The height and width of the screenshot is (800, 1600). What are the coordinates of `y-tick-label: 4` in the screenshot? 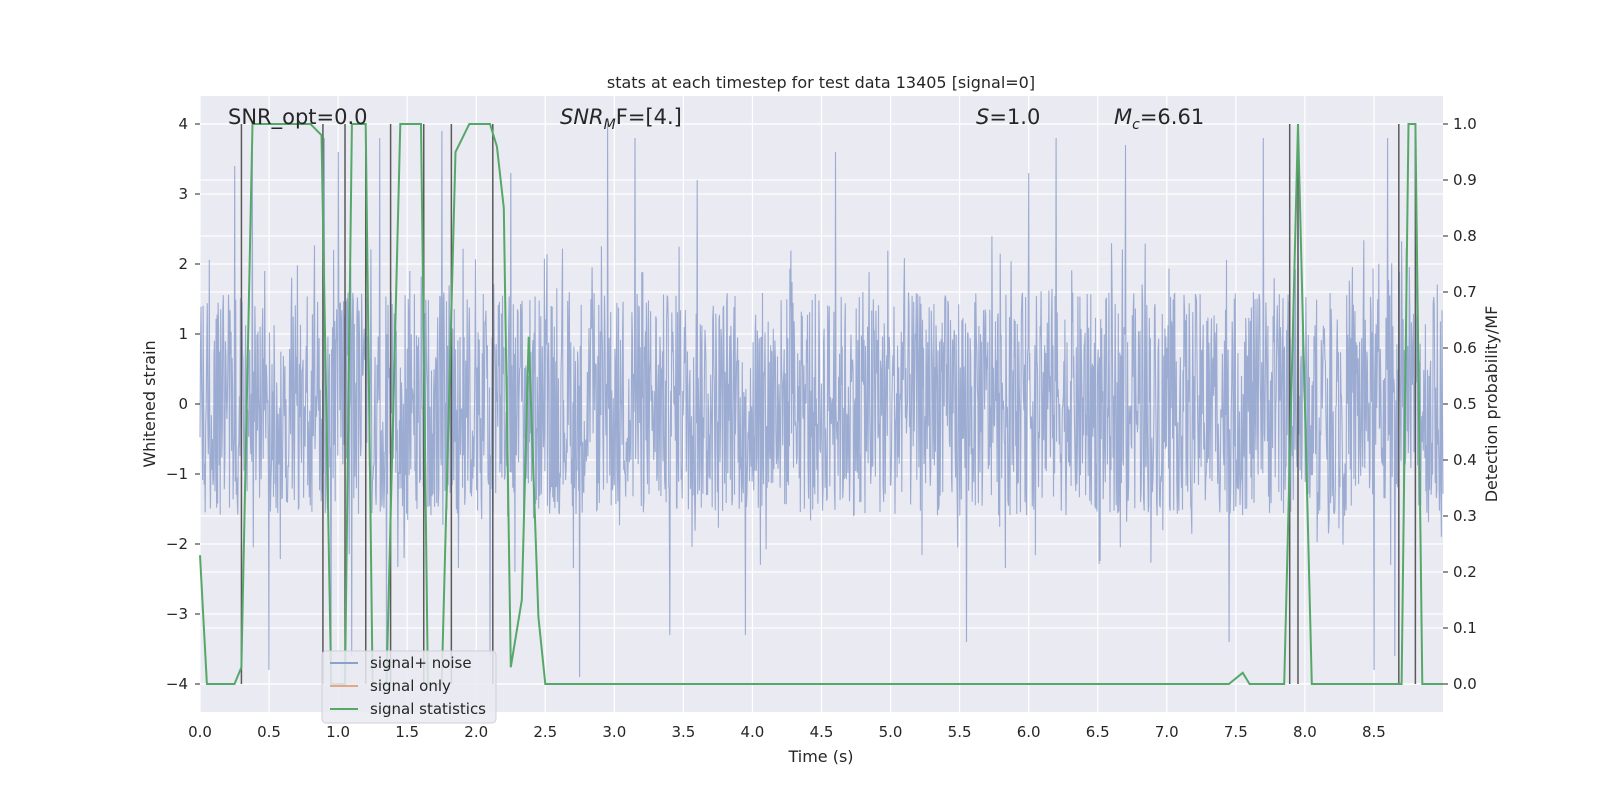 It's located at (183, 124).